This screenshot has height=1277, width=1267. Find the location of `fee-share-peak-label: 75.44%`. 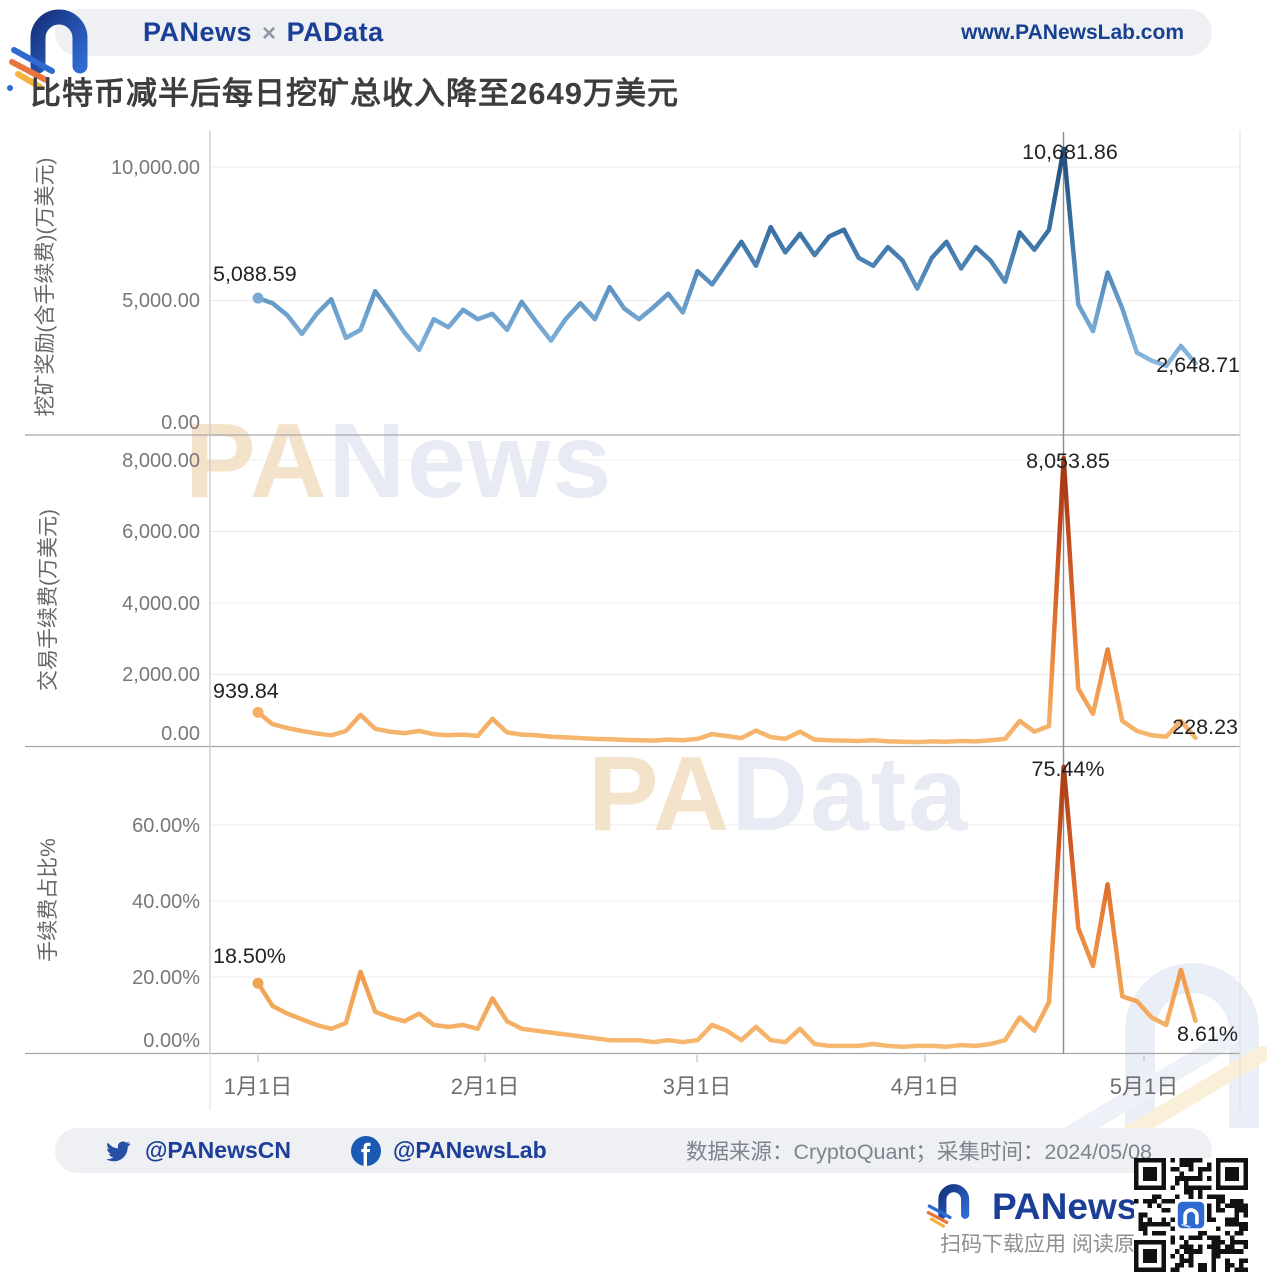

fee-share-peak-label: 75.44% is located at coordinates (1068, 769).